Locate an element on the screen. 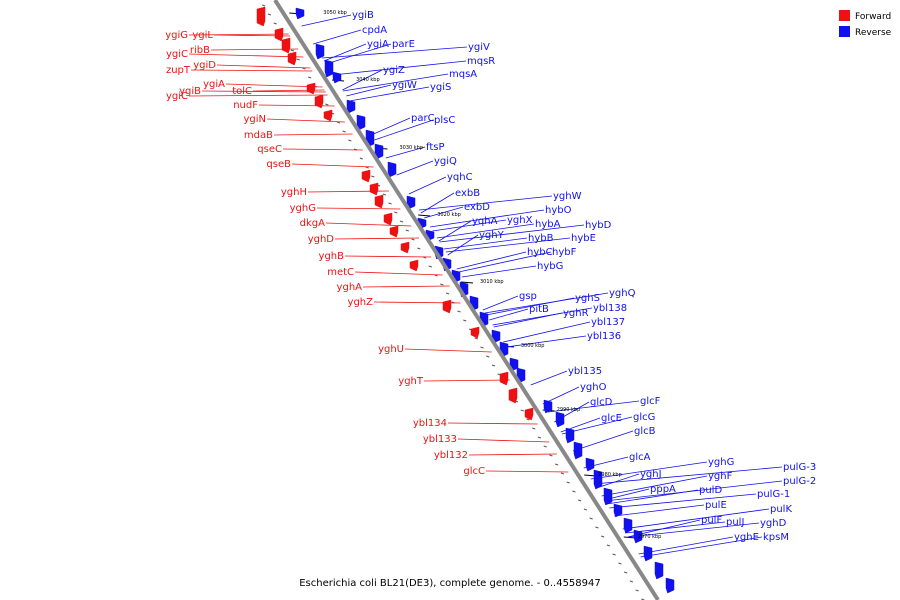  reverse-gene-label: yghG is located at coordinates (721, 462).